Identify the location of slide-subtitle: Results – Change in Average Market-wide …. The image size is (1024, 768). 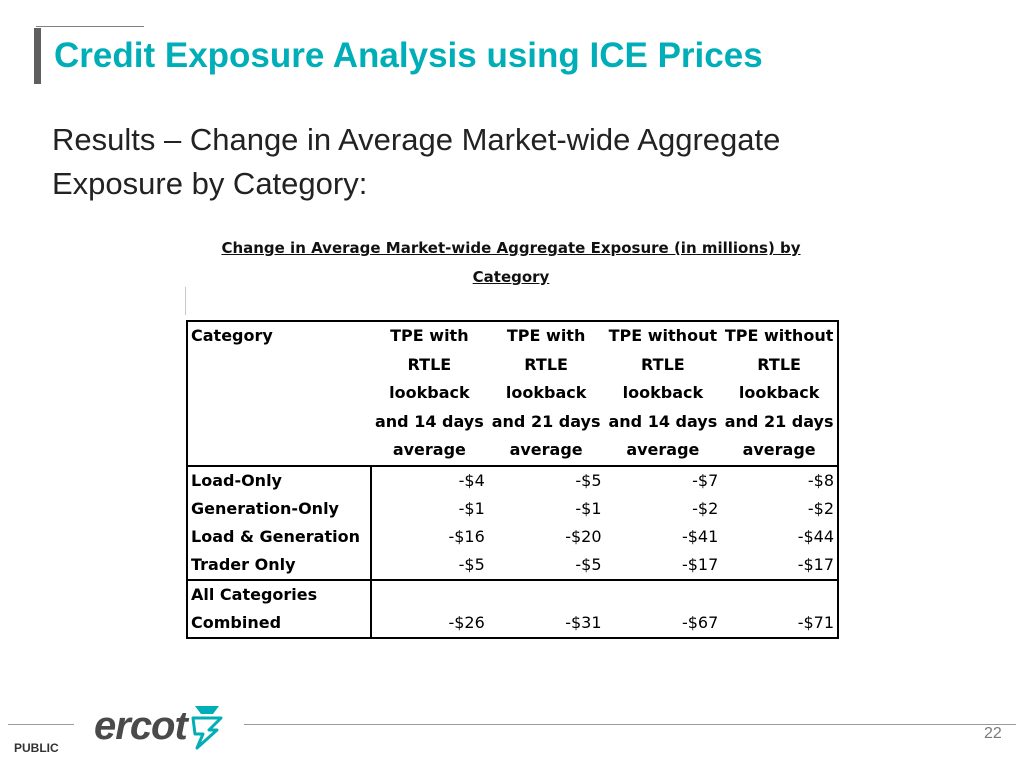
(416, 161).